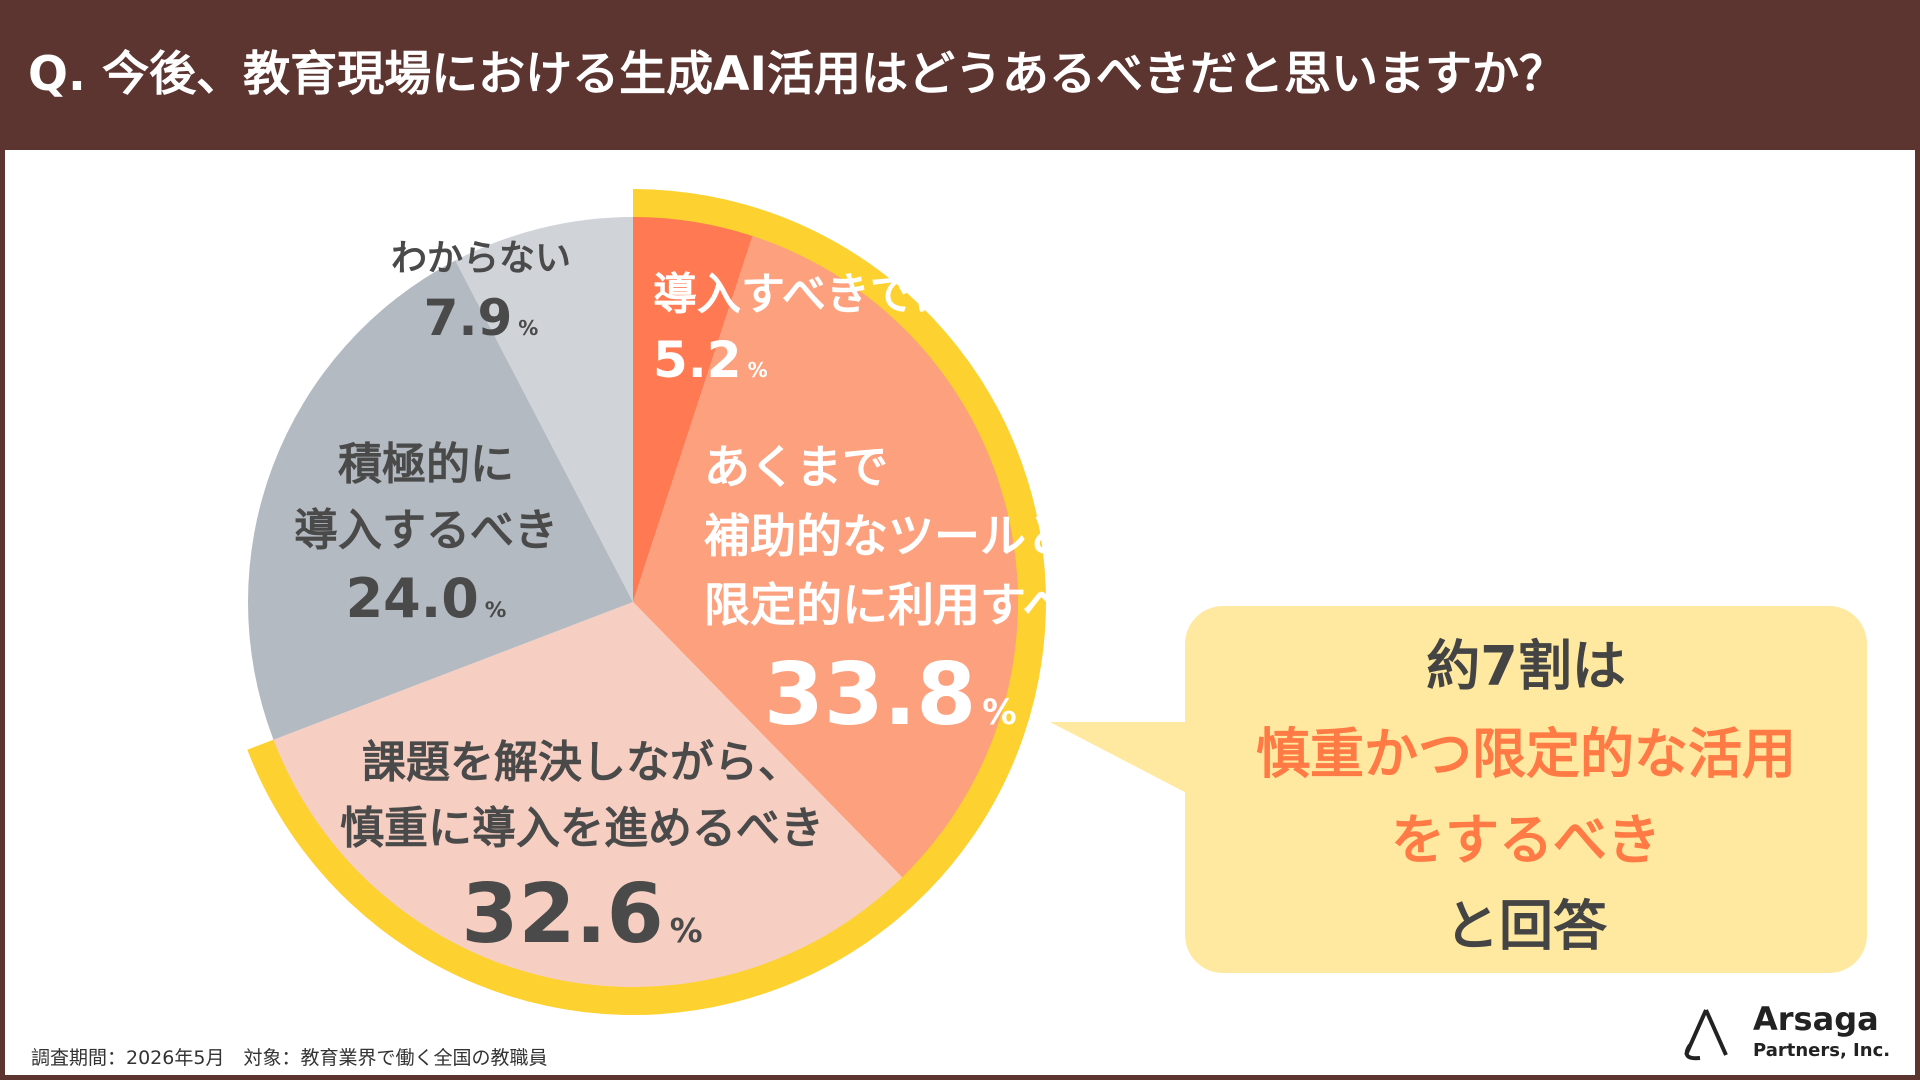 Image resolution: width=1920 pixels, height=1080 pixels. I want to click on value-label: 7.9%, so click(481, 318).